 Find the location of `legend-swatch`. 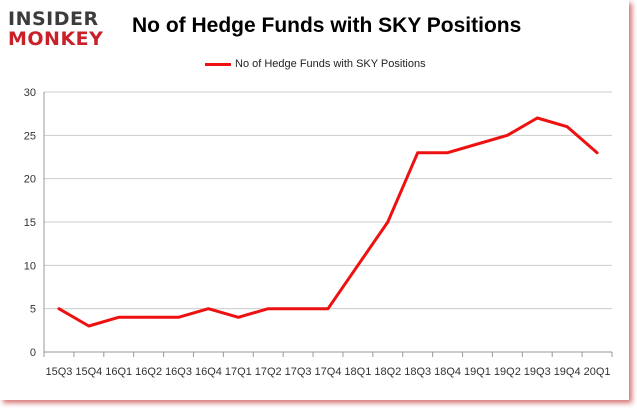

legend-swatch is located at coordinates (218, 64).